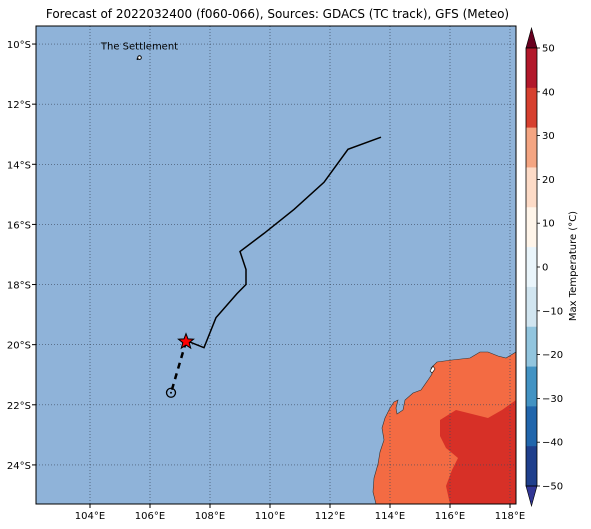 This screenshot has height=529, width=591. Describe the element at coordinates (90, 516) in the screenshot. I see `x-tick-label: 104°E` at that location.